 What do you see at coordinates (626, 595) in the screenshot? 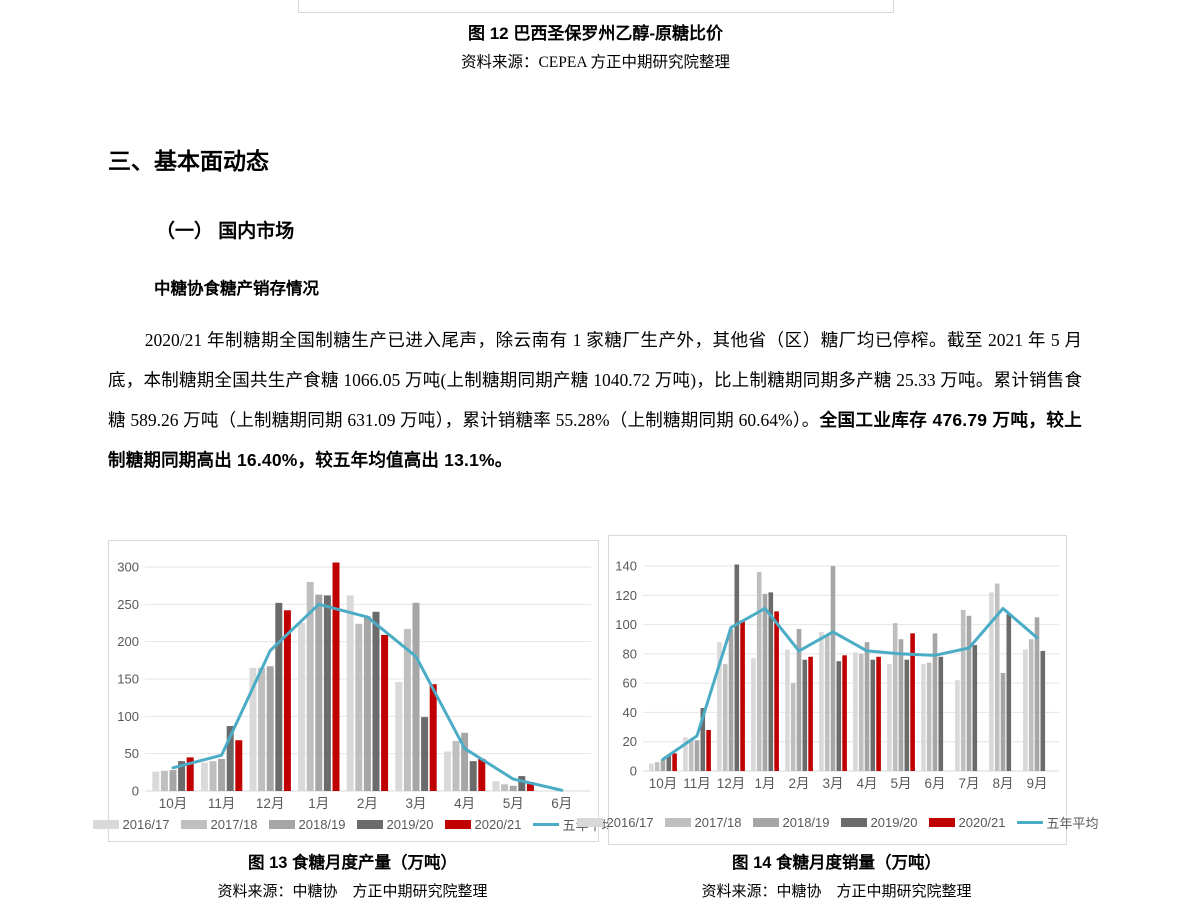
I see `y-tick-label: 120` at bounding box center [626, 595].